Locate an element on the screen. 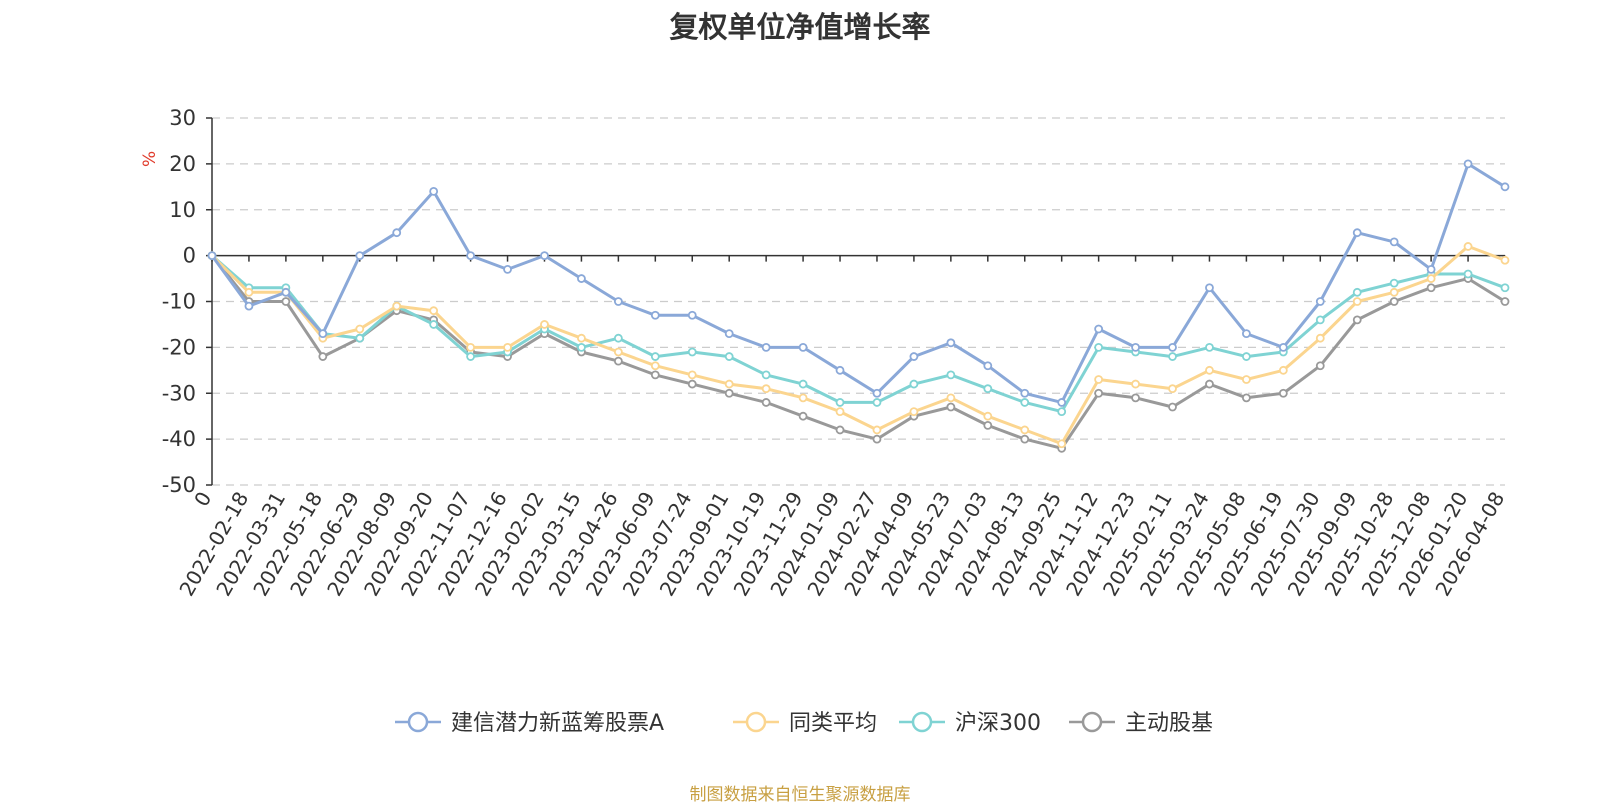 The width and height of the screenshot is (1600, 805). y-axis-unit-label: % is located at coordinates (150, 159).